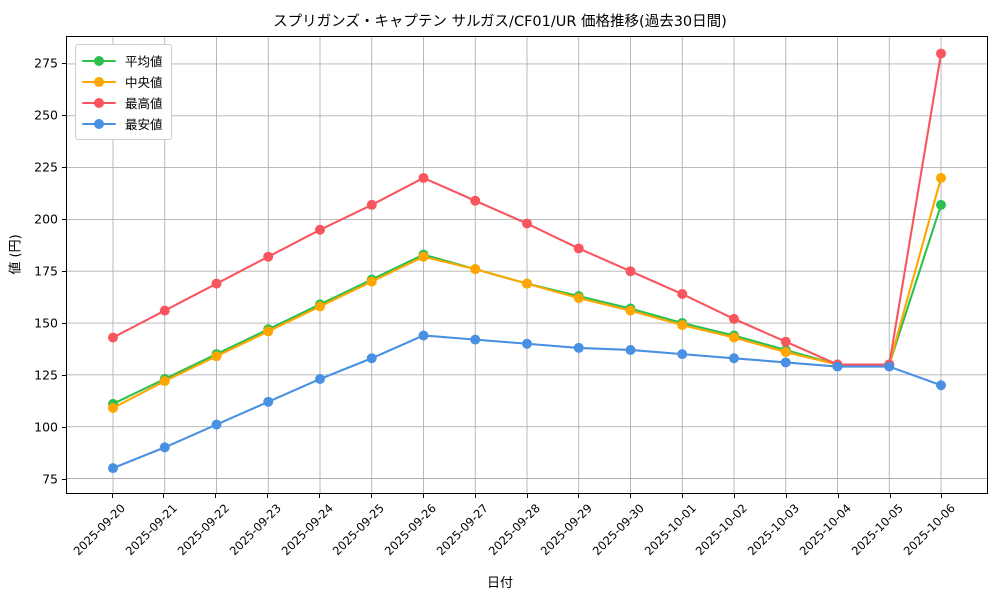 Image resolution: width=1000 pixels, height=600 pixels. Describe the element at coordinates (50, 479) in the screenshot. I see `y-tick-label: 75` at that location.